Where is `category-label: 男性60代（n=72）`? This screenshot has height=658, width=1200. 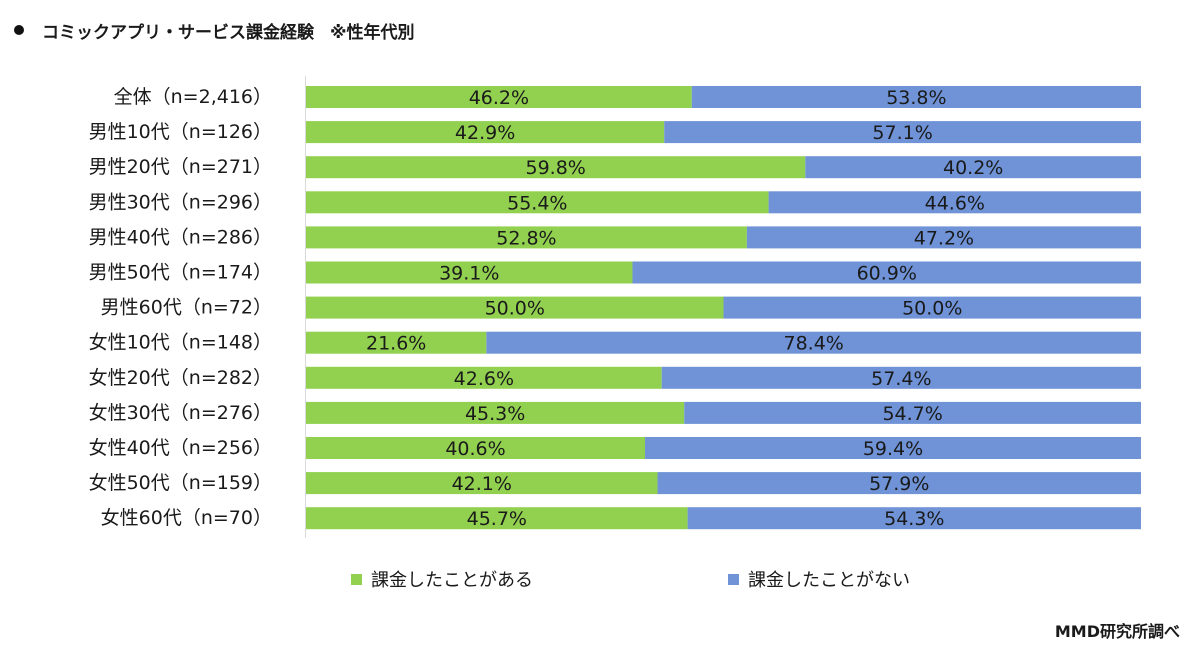
category-label: 男性60代（n=72） is located at coordinates (186, 308).